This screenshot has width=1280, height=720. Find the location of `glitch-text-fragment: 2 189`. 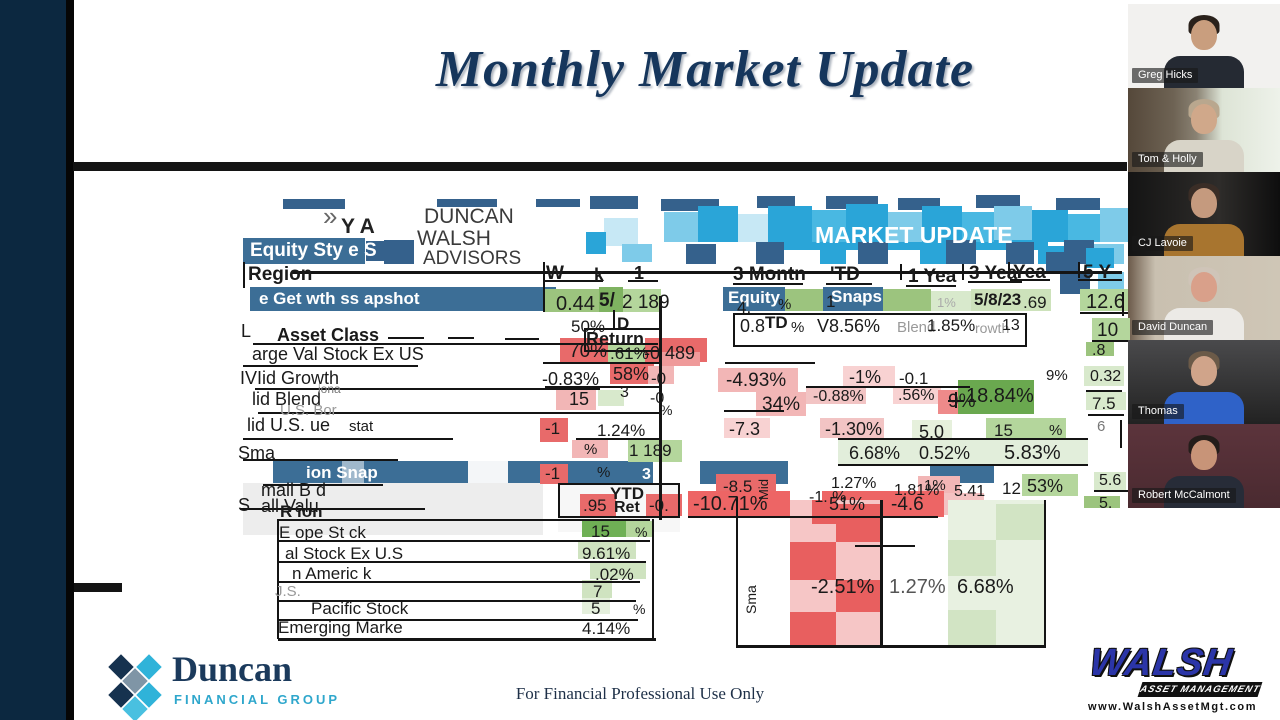

glitch-text-fragment: 2 189 is located at coordinates (646, 302).